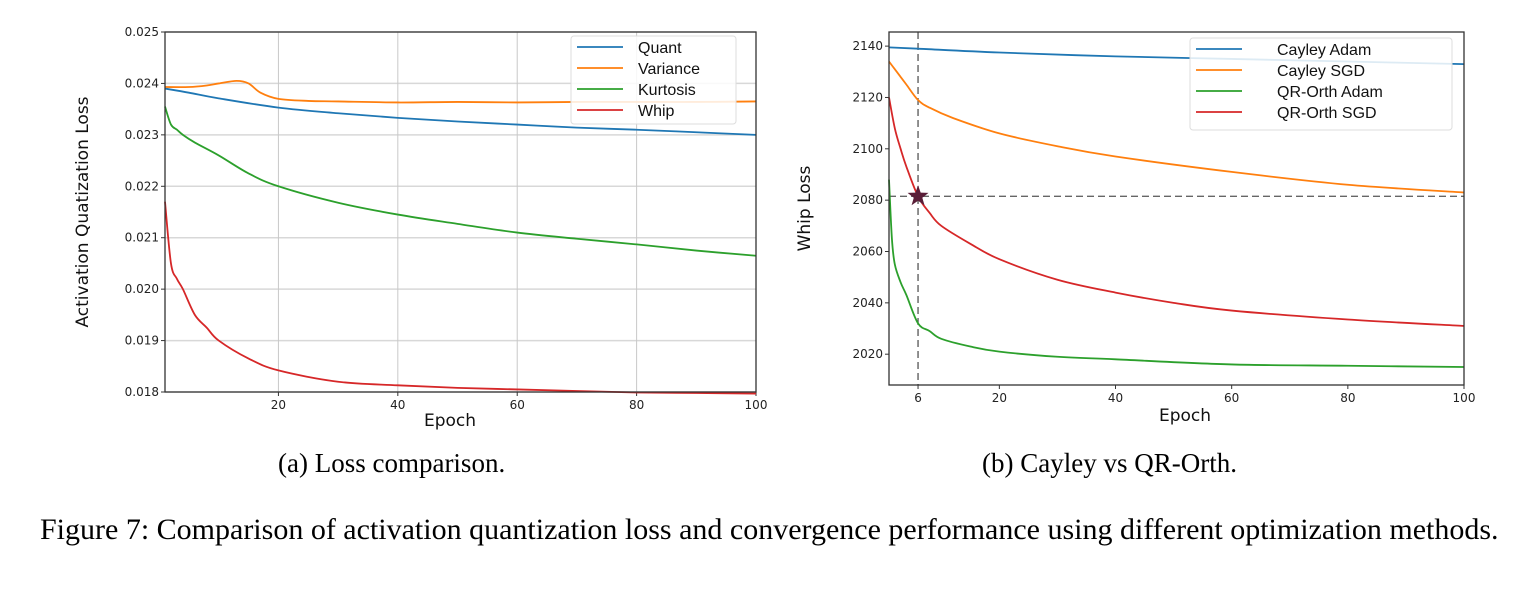  I want to click on y-tick-label: 2120, so click(867, 97).